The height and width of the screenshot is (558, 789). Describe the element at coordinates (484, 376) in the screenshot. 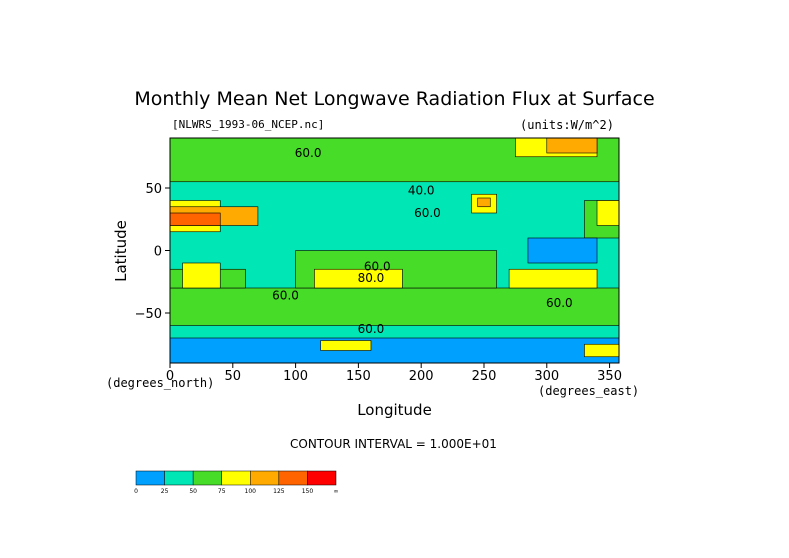

I see `x-tick-label-5: 250` at that location.